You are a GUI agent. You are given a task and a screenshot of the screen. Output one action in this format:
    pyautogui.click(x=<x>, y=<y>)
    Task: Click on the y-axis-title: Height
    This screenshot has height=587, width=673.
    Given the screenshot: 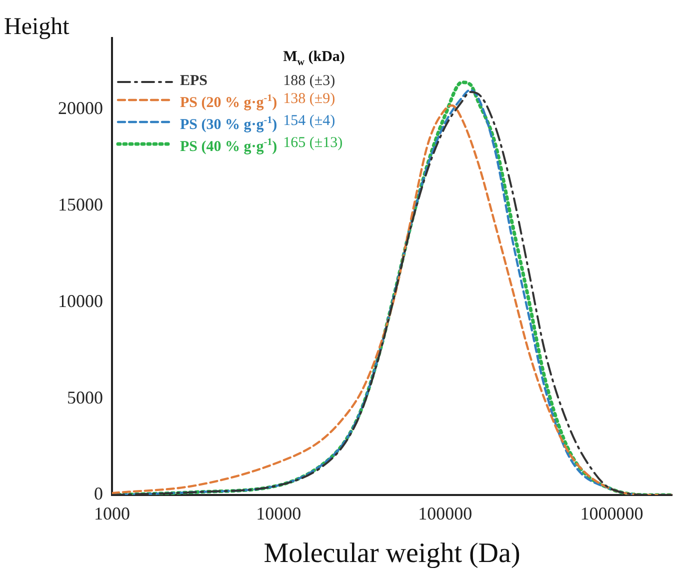 What is the action you would take?
    pyautogui.click(x=37, y=27)
    